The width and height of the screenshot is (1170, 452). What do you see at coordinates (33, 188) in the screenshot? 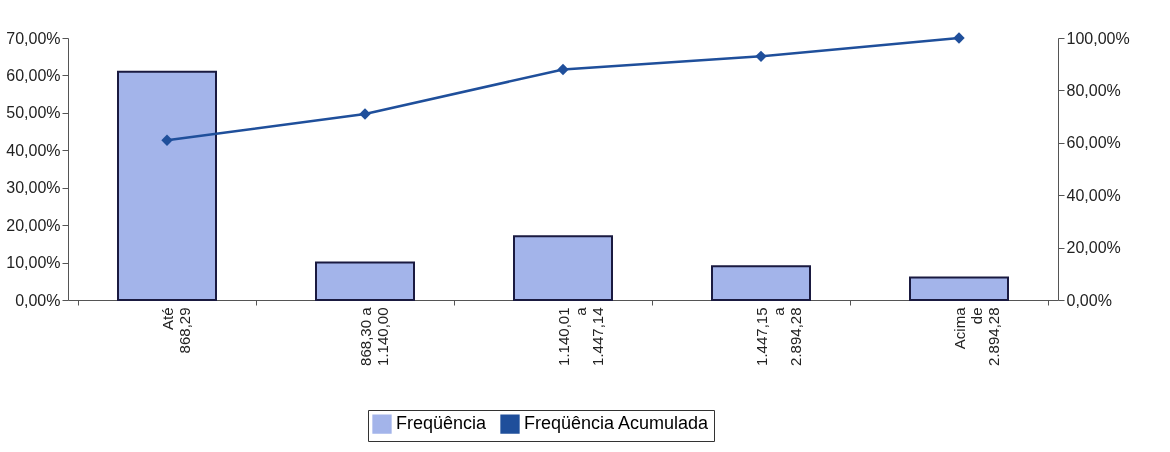
I see `y-tick-label: 30,00%` at bounding box center [33, 188].